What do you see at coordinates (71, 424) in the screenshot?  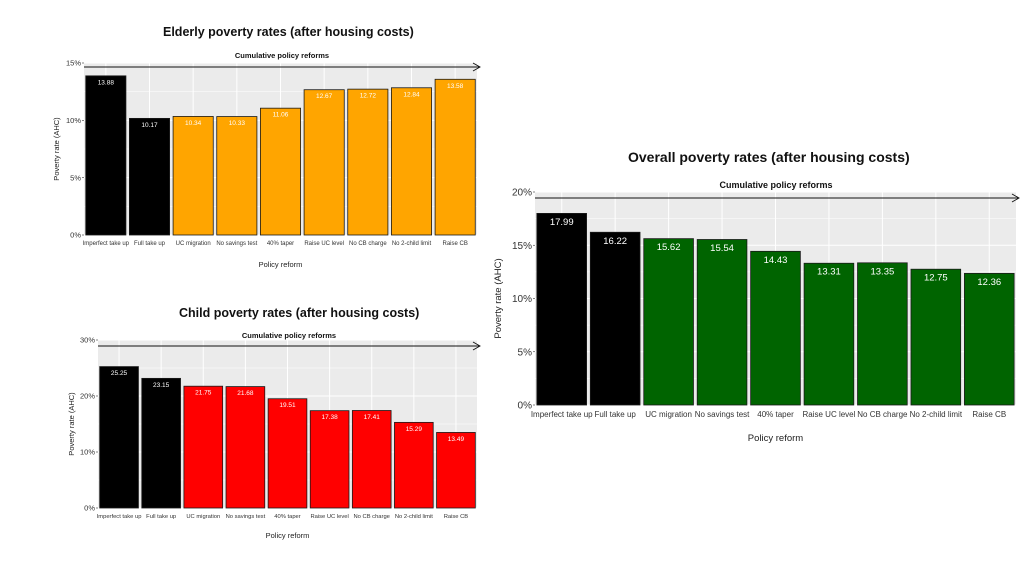 I see `child-y-axis-title: Poverty rate (AHC)` at bounding box center [71, 424].